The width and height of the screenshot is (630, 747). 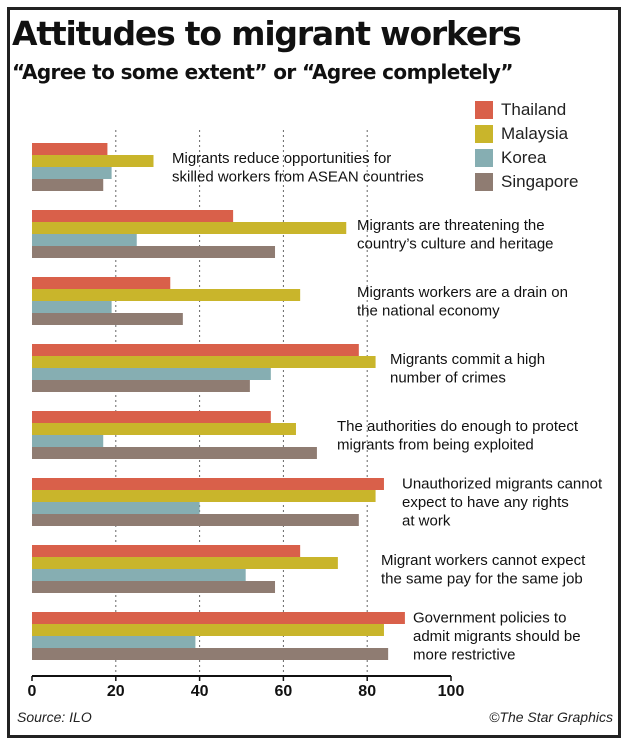 I want to click on x-tick-label-80: 80, so click(x=367, y=691).